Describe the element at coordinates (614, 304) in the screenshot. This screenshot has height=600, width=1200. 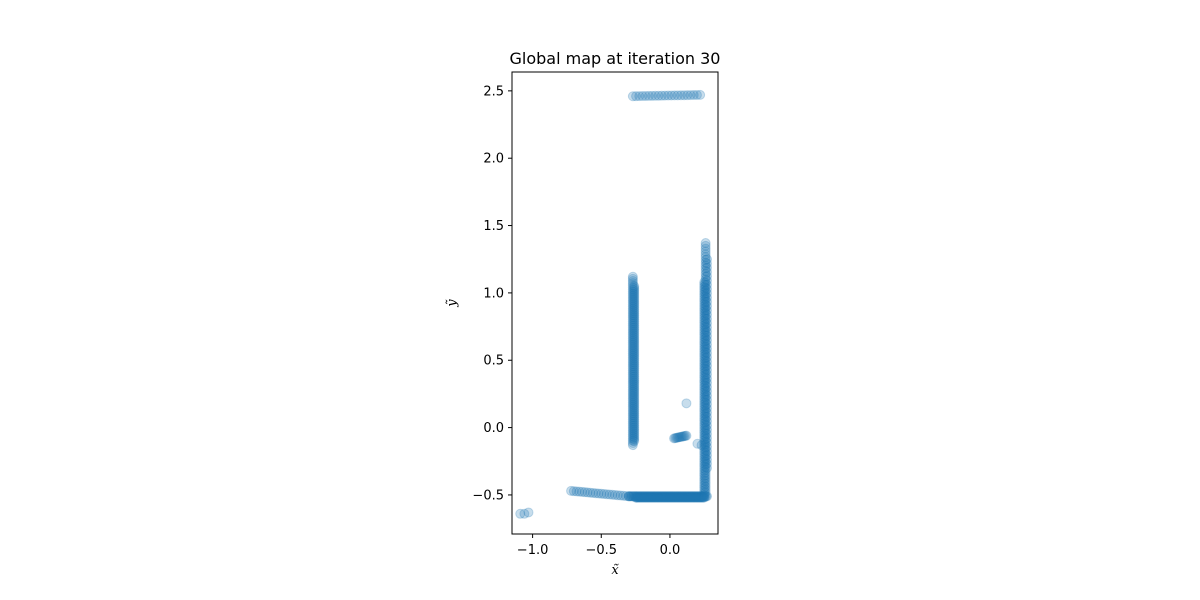
I see `points-layer` at that location.